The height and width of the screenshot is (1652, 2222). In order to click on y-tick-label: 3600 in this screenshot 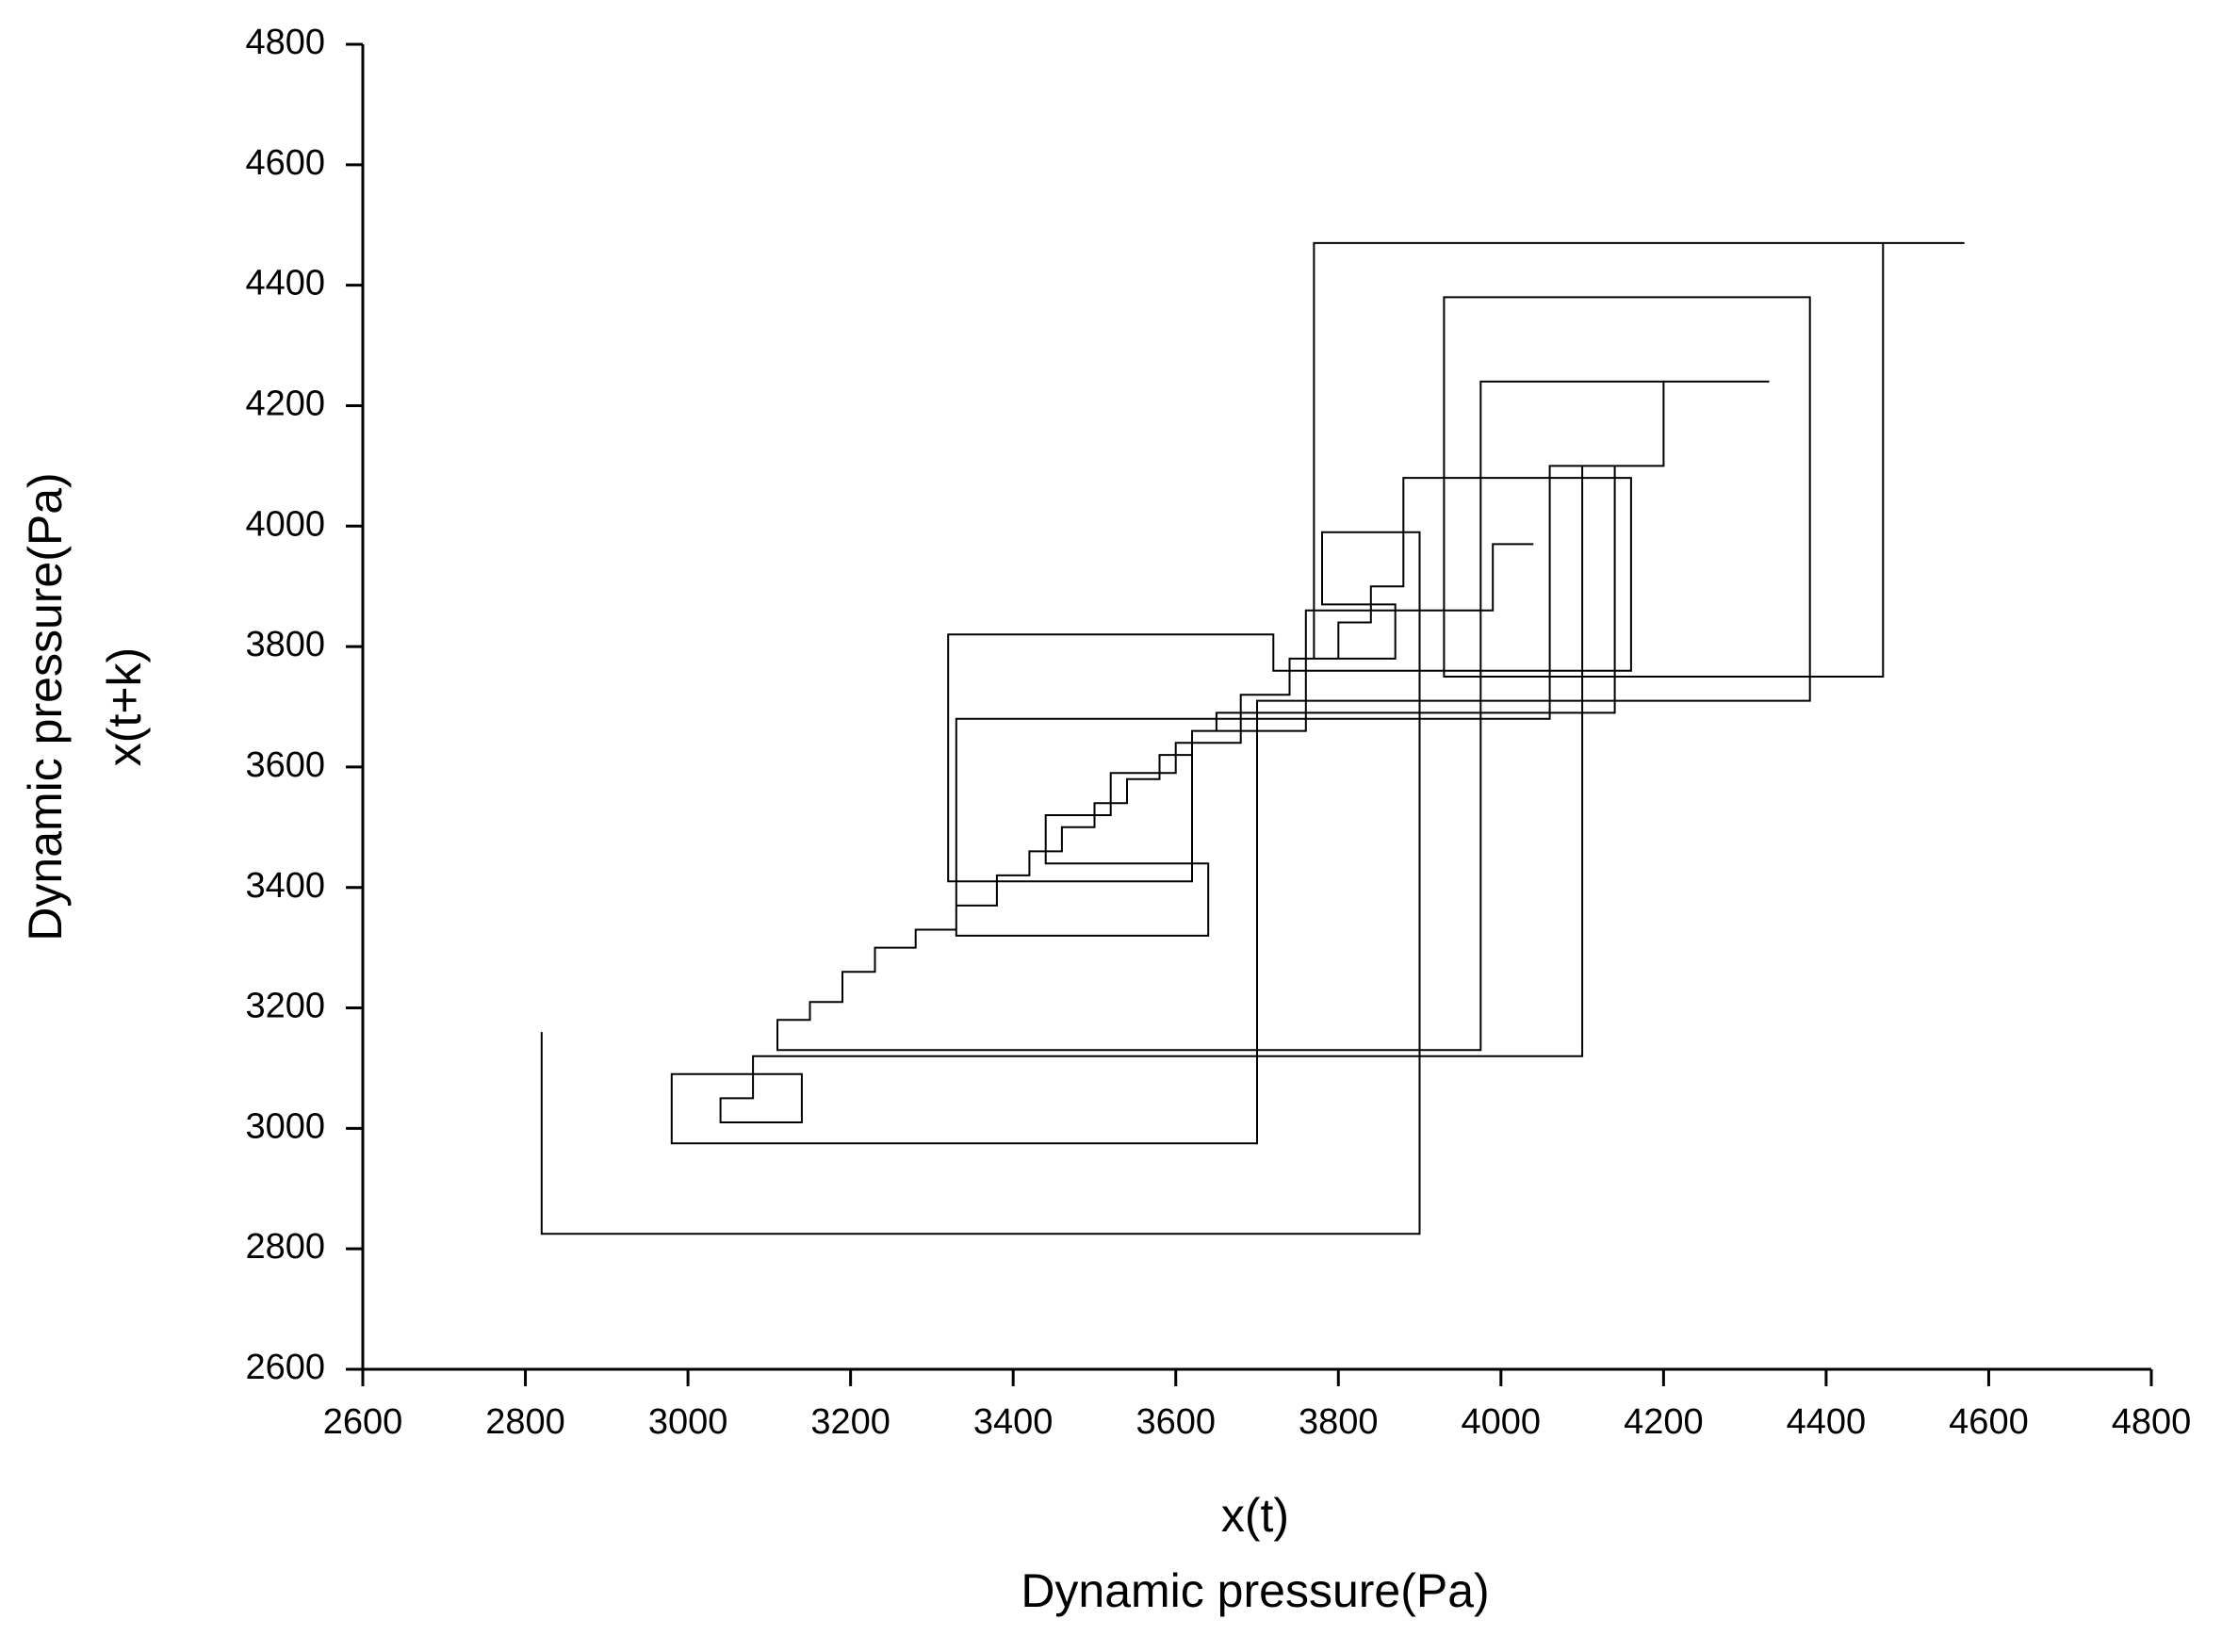, I will do `click(285, 765)`.